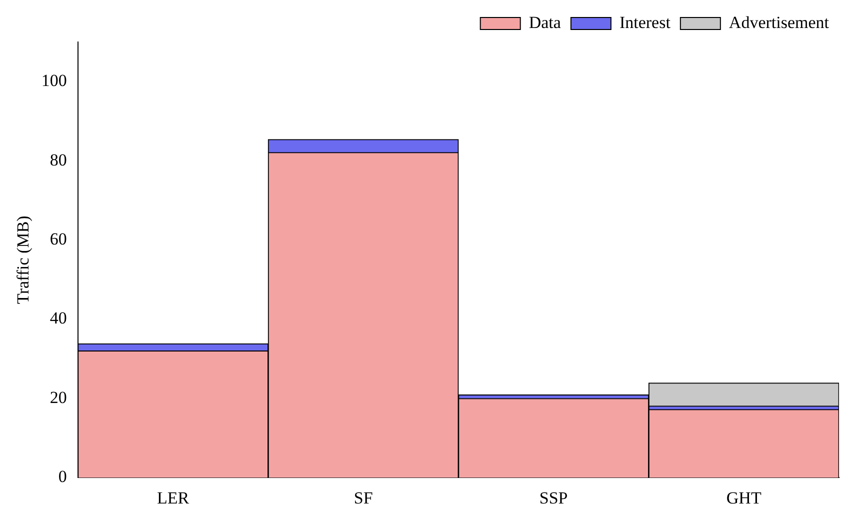 Image resolution: width=849 pixels, height=517 pixels. Describe the element at coordinates (23, 260) in the screenshot. I see `y-axis-title: Traffic (MB)` at that location.